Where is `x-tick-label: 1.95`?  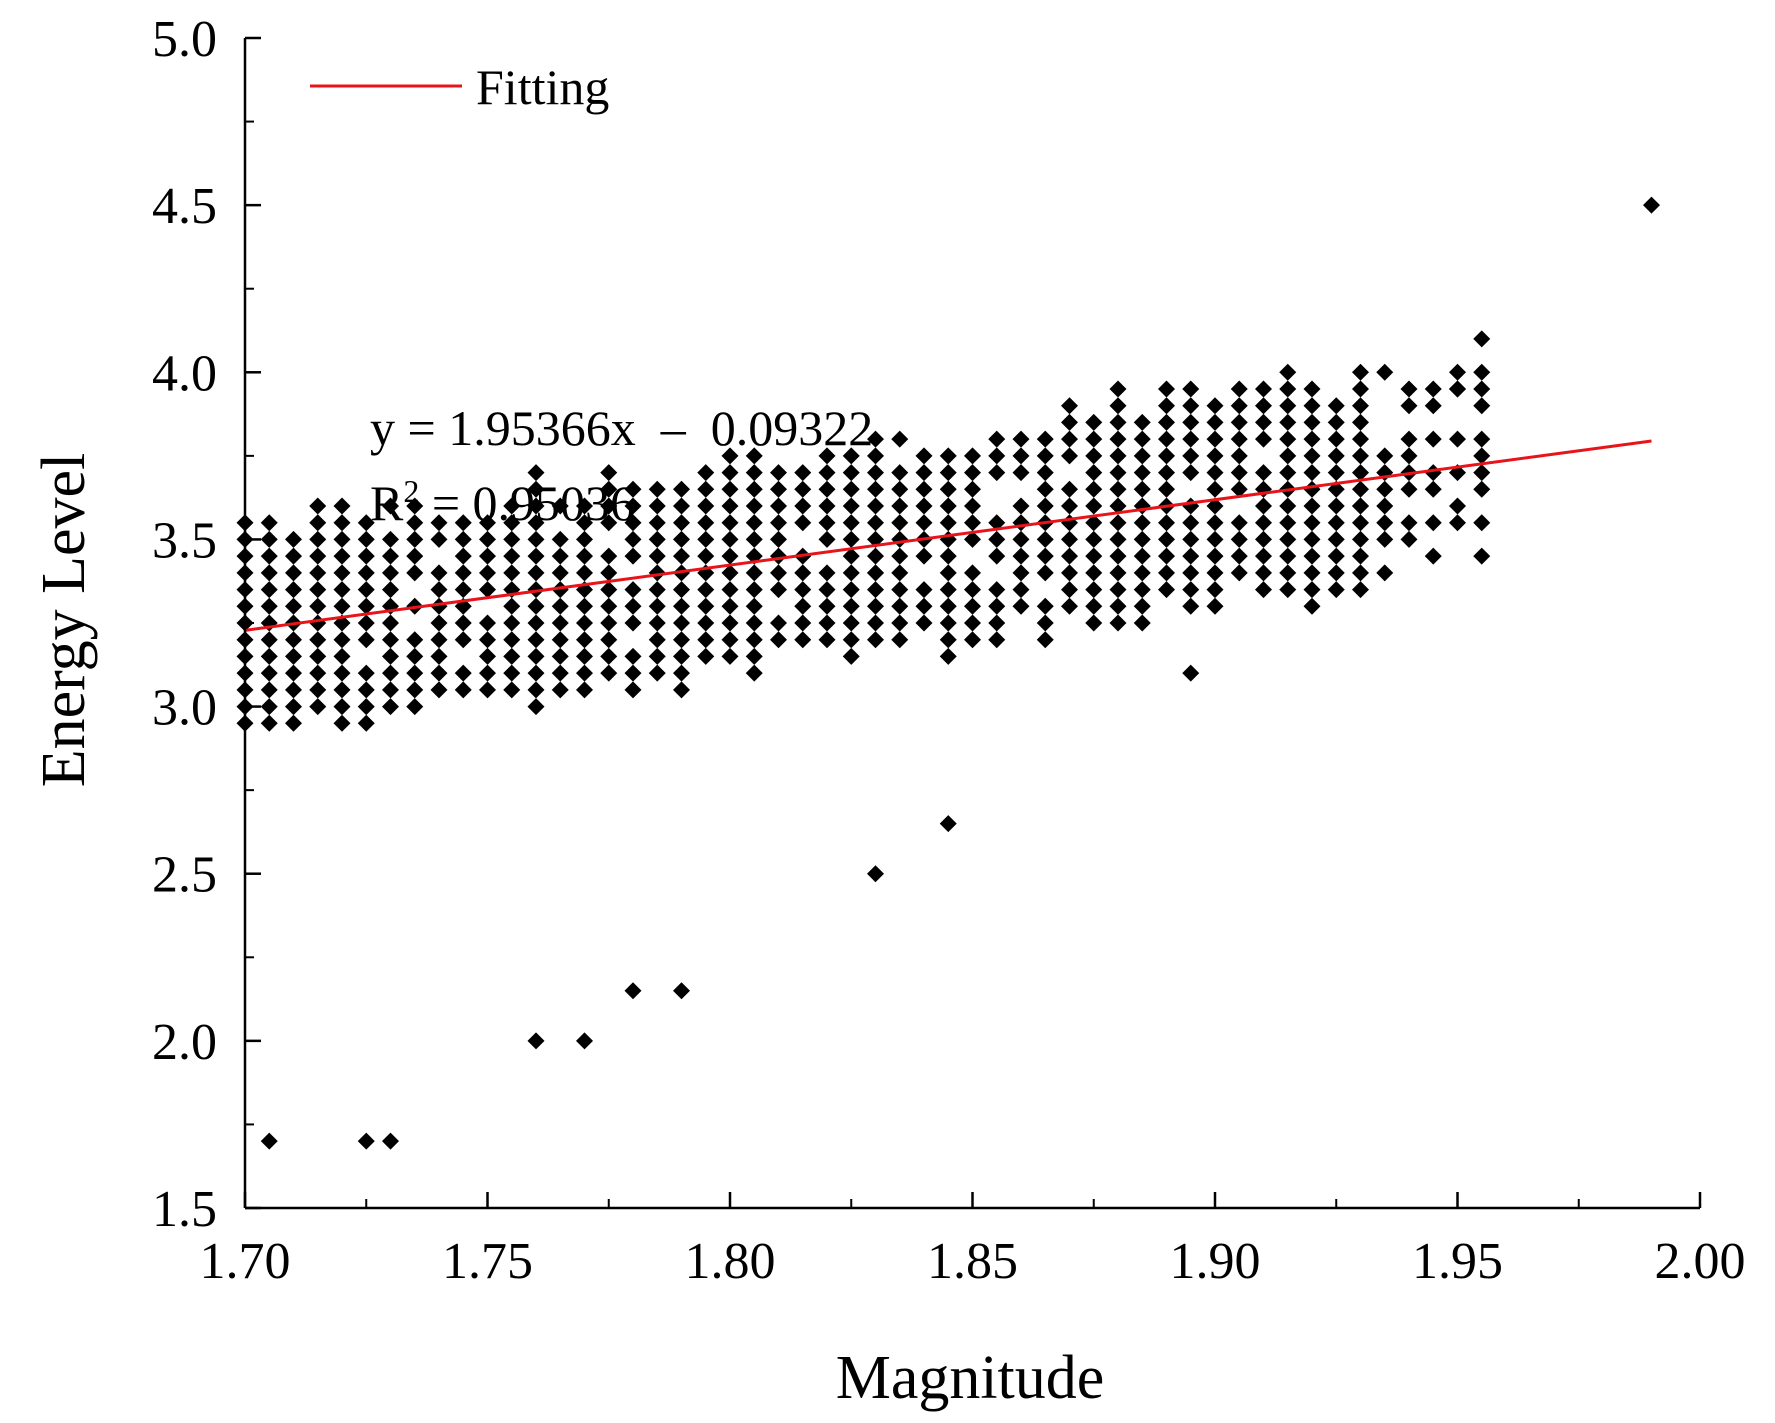
x-tick-label: 1.95 is located at coordinates (1457, 1261).